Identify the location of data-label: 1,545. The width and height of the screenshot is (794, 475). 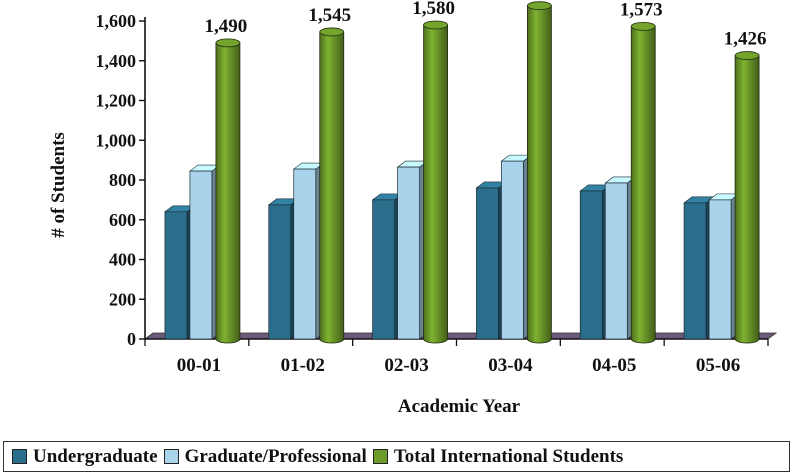
(329, 15).